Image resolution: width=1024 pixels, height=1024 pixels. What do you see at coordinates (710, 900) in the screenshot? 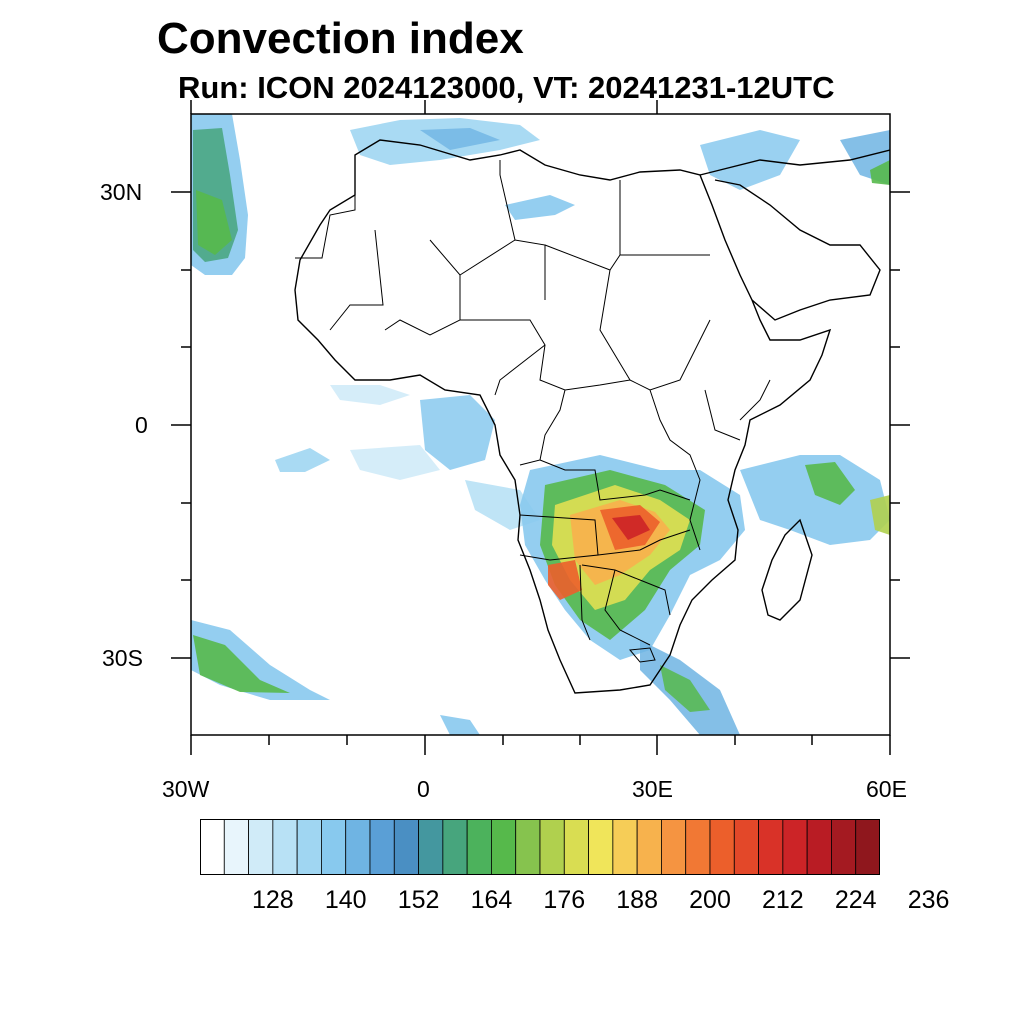
I see `colorbar-label: 200` at bounding box center [710, 900].